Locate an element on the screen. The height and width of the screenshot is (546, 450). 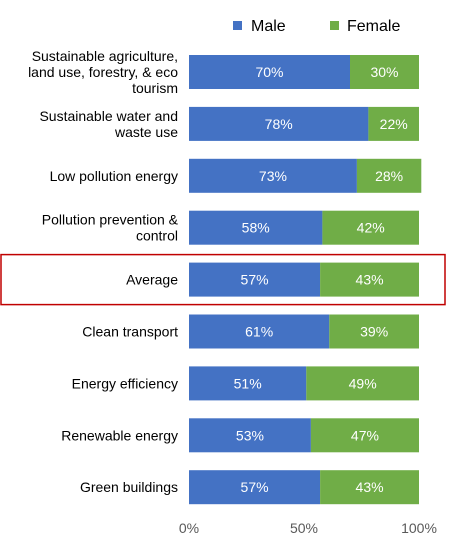
x-axis-ticks-layer: 0% 50% 100% is located at coordinates (308, 528).